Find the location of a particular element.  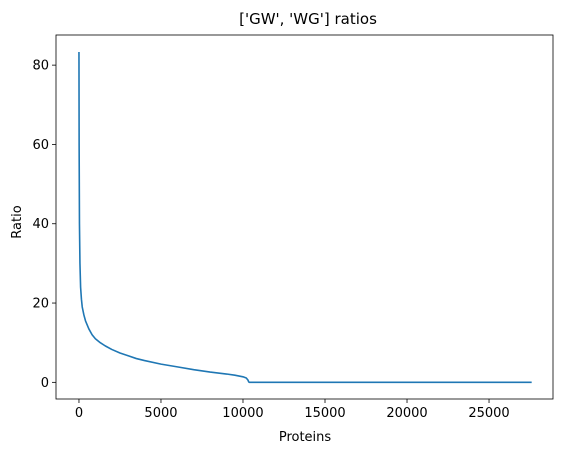

x-tick-label: 10000 is located at coordinates (242, 413).